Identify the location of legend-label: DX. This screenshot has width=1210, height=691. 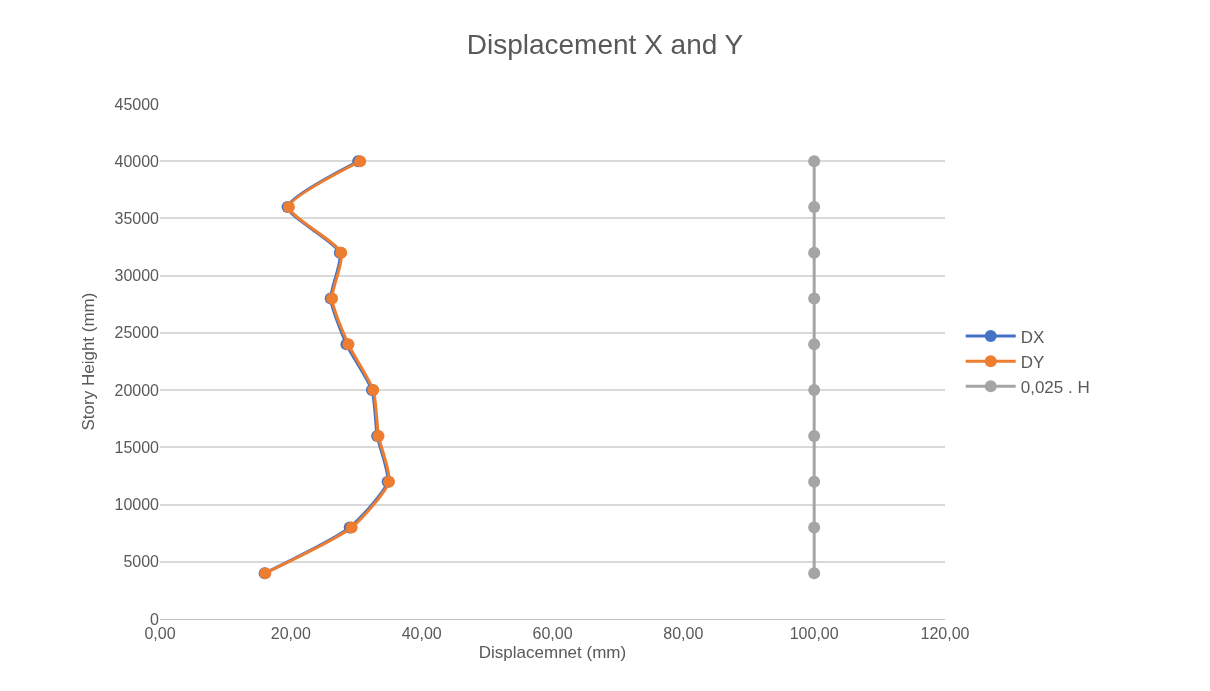
(1032, 337).